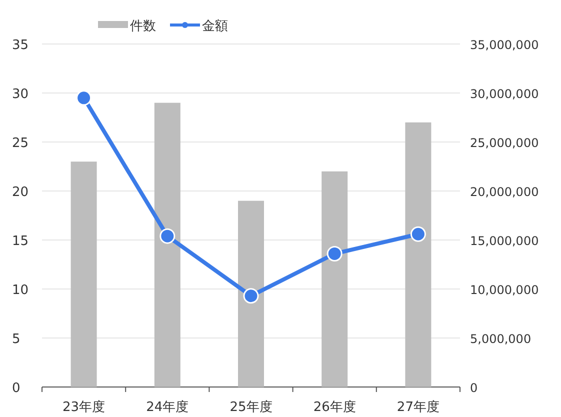  I want to click on y2-tick-label: 25,000,000, so click(504, 143).